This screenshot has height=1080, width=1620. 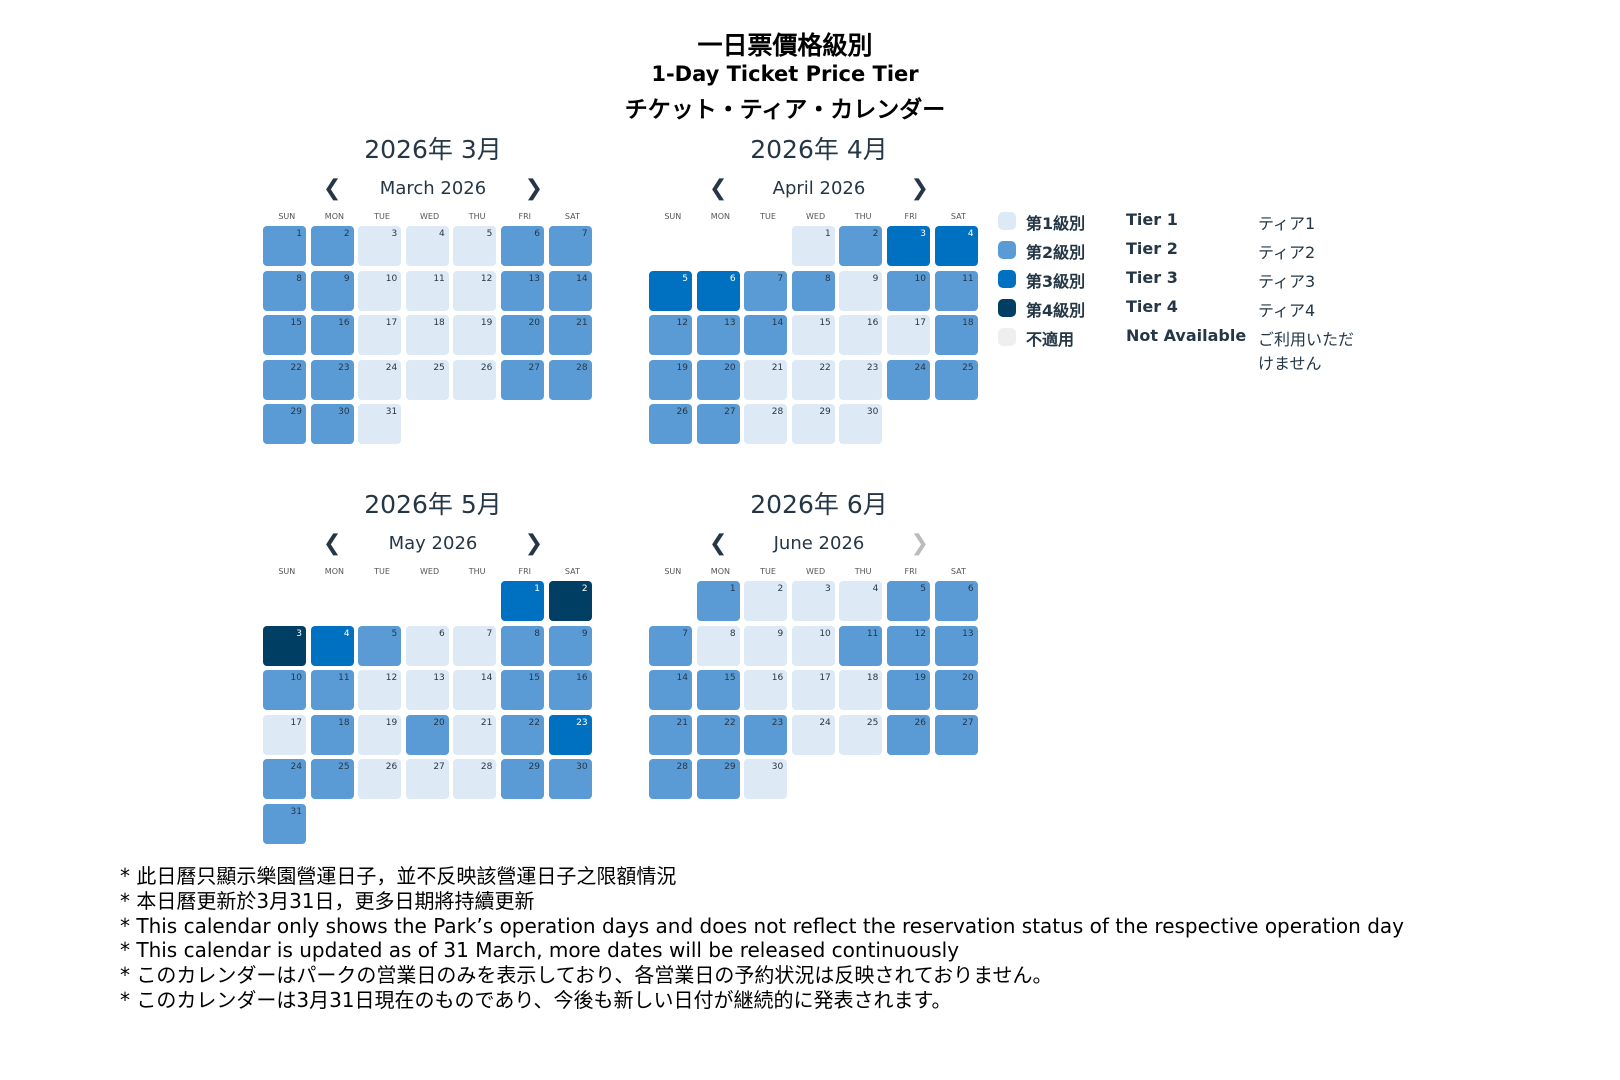 What do you see at coordinates (284, 290) in the screenshot?
I see `day-cell: 8` at bounding box center [284, 290].